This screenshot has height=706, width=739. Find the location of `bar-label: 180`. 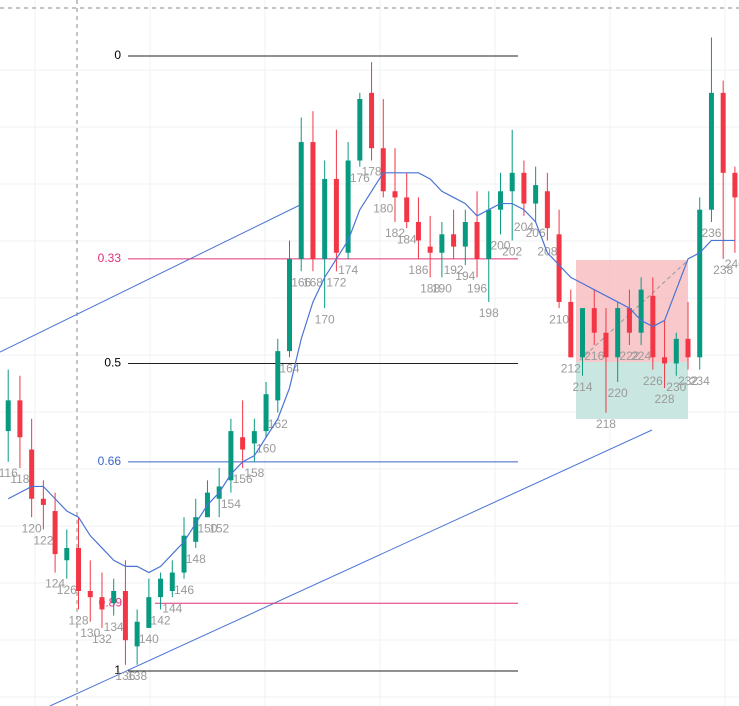

bar-label: 180 is located at coordinates (383, 209).